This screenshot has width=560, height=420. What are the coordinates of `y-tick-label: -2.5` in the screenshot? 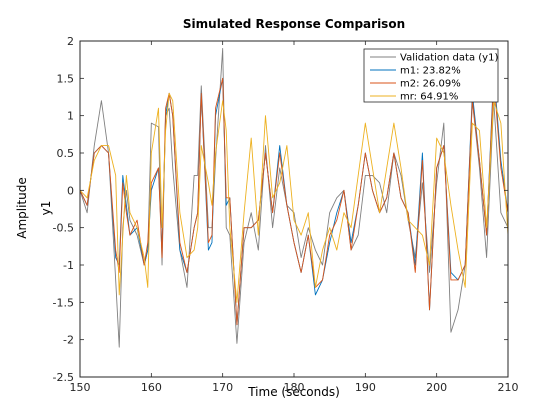 It's located at (63, 377).